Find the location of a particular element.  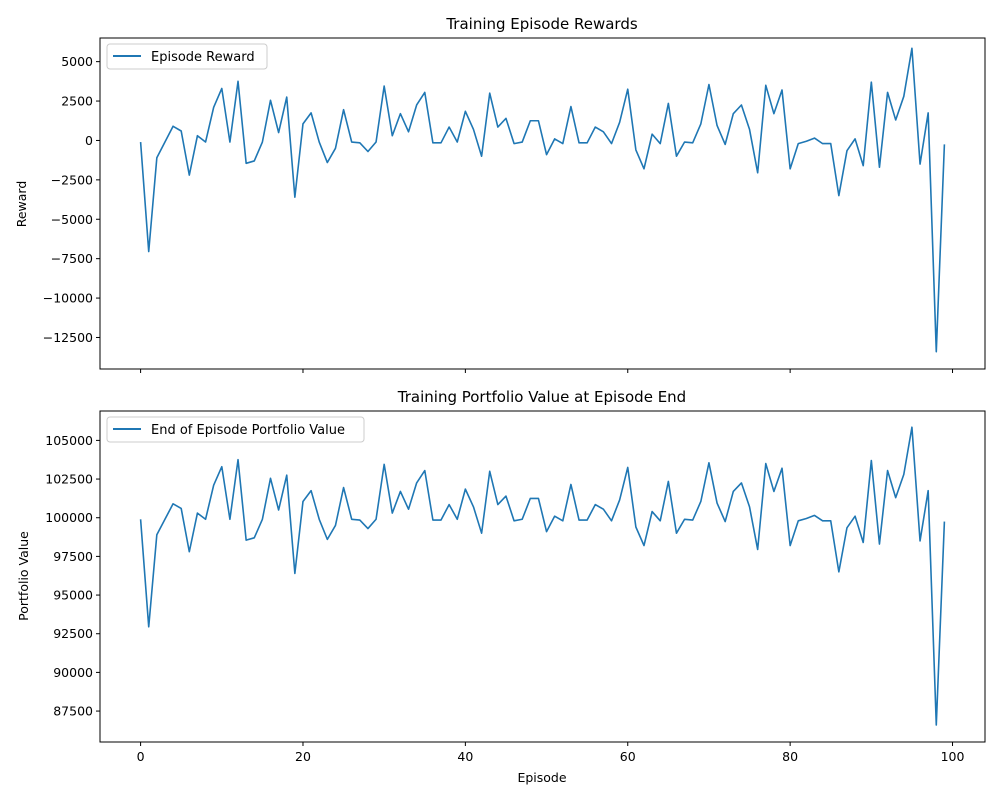

rewards-legend-label: Episode Reward is located at coordinates (203, 57).